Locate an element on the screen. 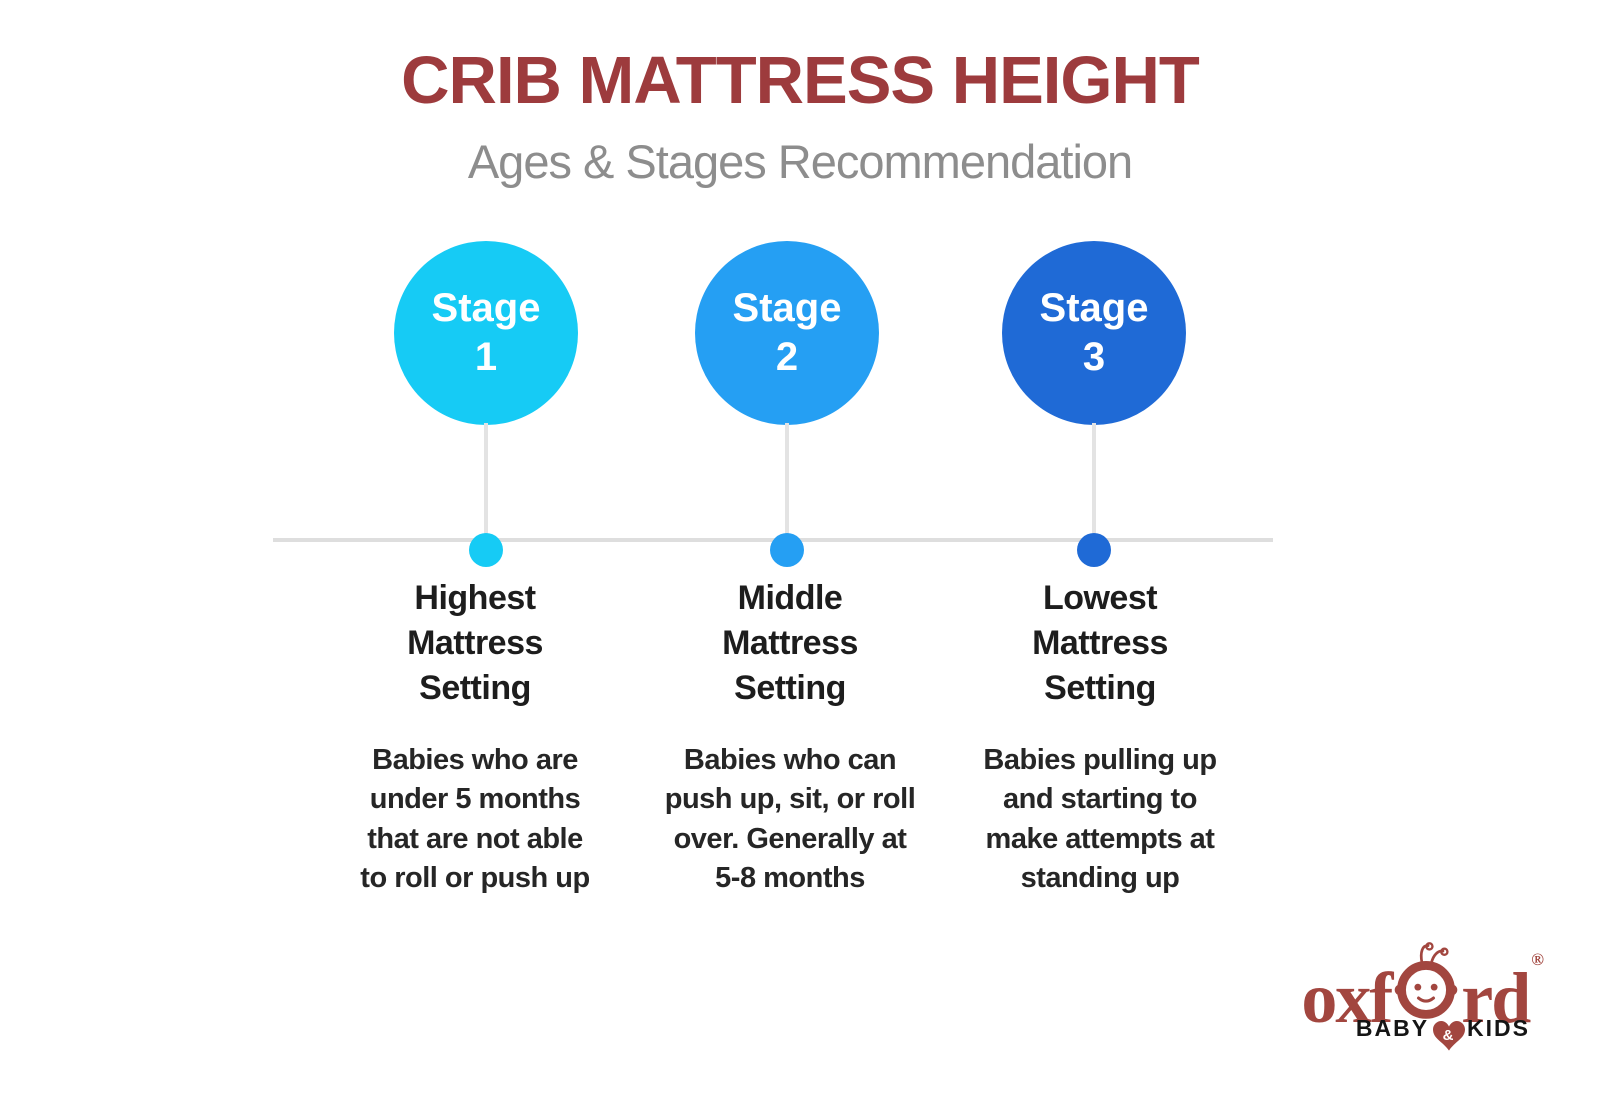 This screenshot has width=1600, height=1106. brand-logo: oxf rd ® BABY & KIDS is located at coordinates (1422, 994).